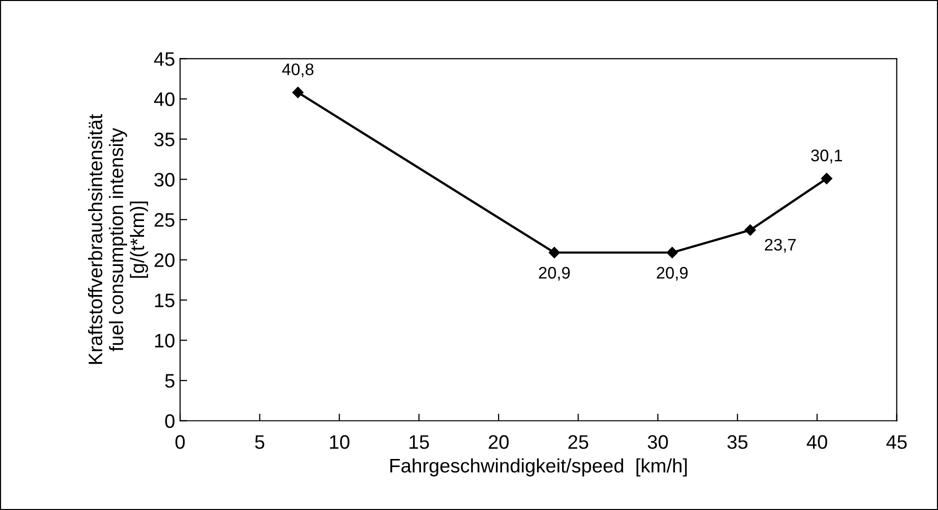 The height and width of the screenshot is (510, 938). Describe the element at coordinates (498, 442) in the screenshot. I see `x-tick-label: 20` at that location.